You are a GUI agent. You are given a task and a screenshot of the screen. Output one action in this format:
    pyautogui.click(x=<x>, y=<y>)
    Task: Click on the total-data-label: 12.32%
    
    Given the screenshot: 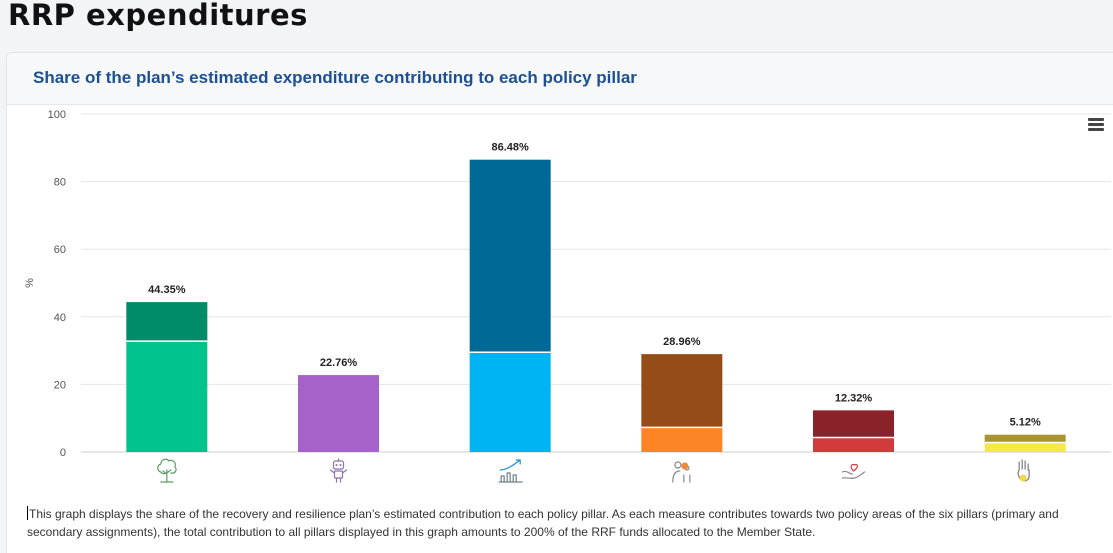 What is the action you would take?
    pyautogui.click(x=854, y=398)
    